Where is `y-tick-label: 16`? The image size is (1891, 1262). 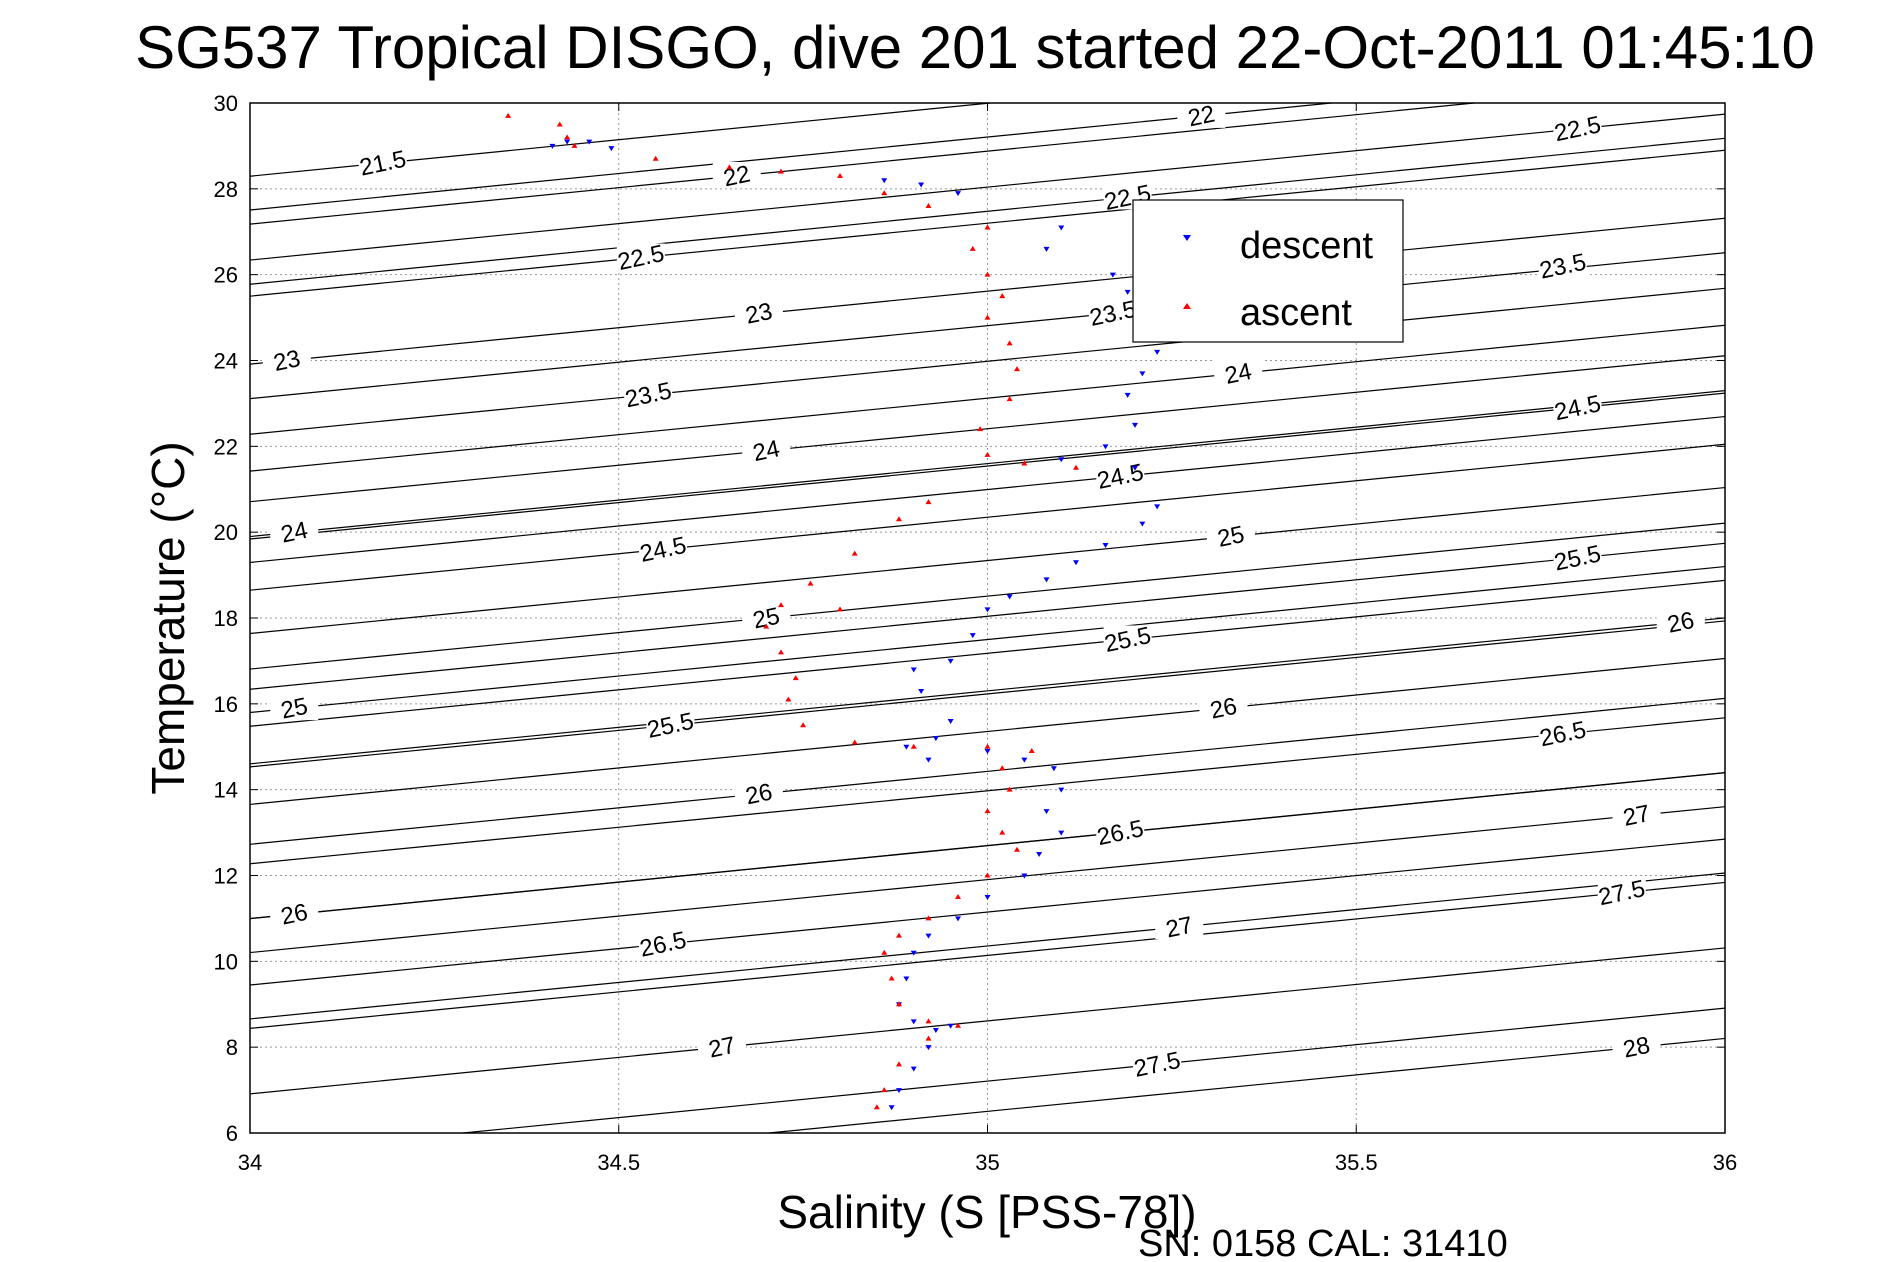
y-tick-label: 16 is located at coordinates (226, 704).